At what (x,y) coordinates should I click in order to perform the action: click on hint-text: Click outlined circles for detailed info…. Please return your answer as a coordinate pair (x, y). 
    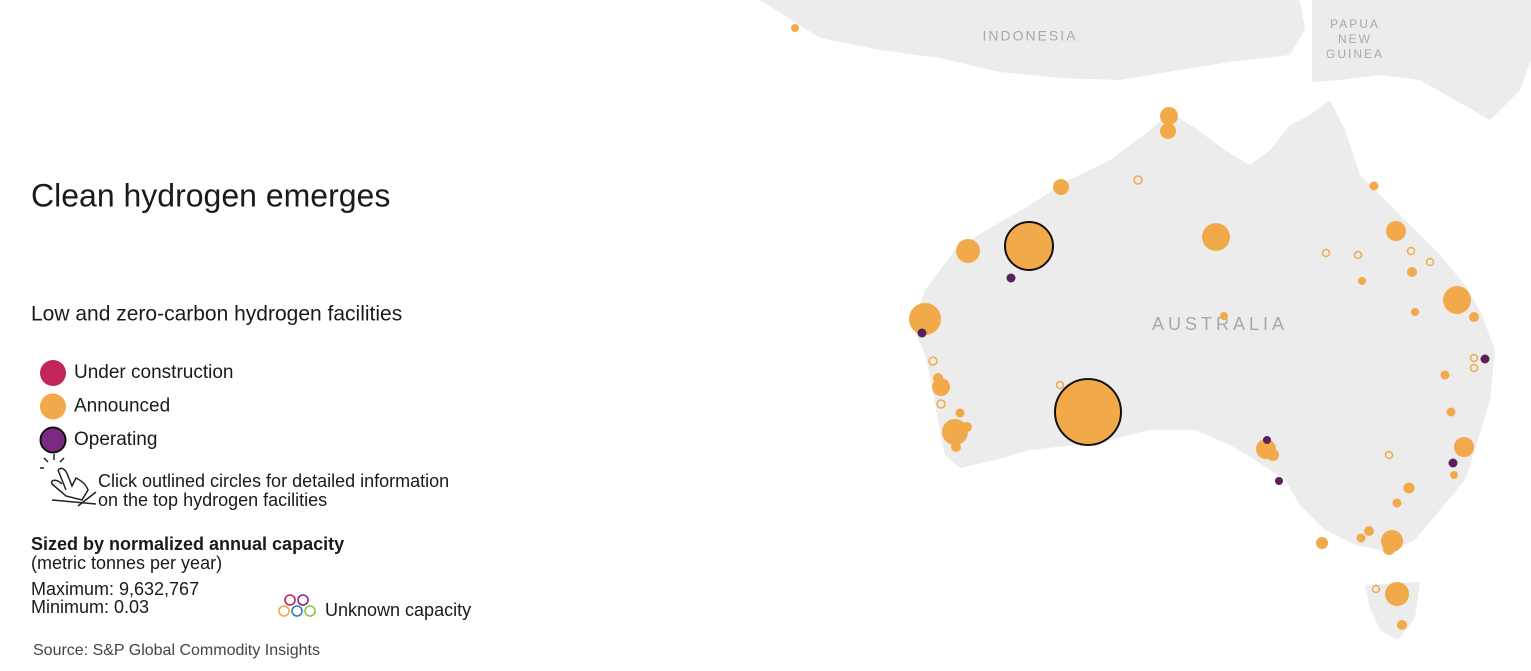
    Looking at the image, I should click on (273, 481).